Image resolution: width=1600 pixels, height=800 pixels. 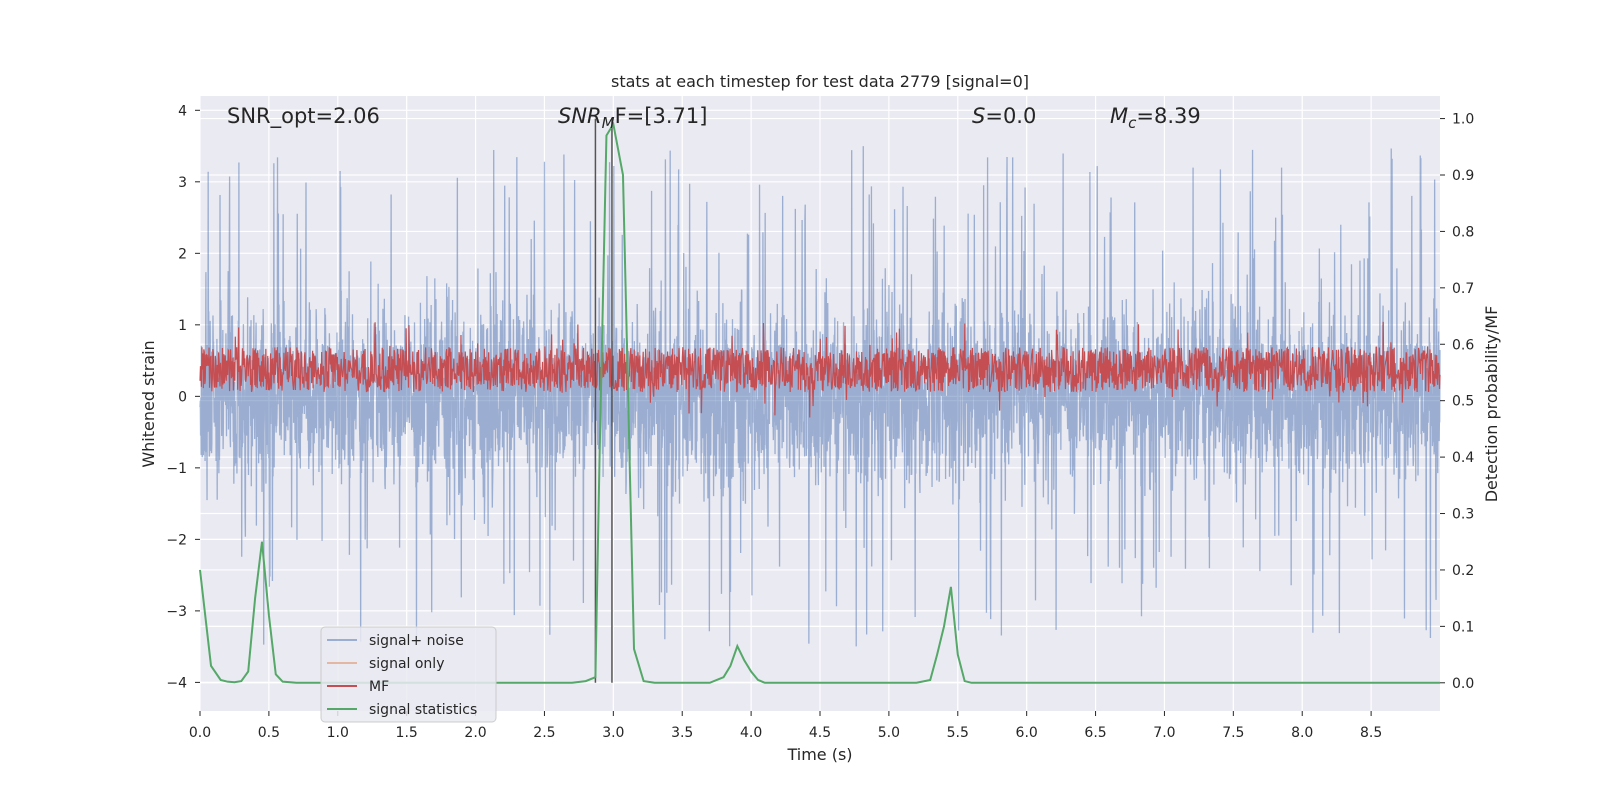 What do you see at coordinates (182, 397) in the screenshot?
I see `y-left-tick-label: 0` at bounding box center [182, 397].